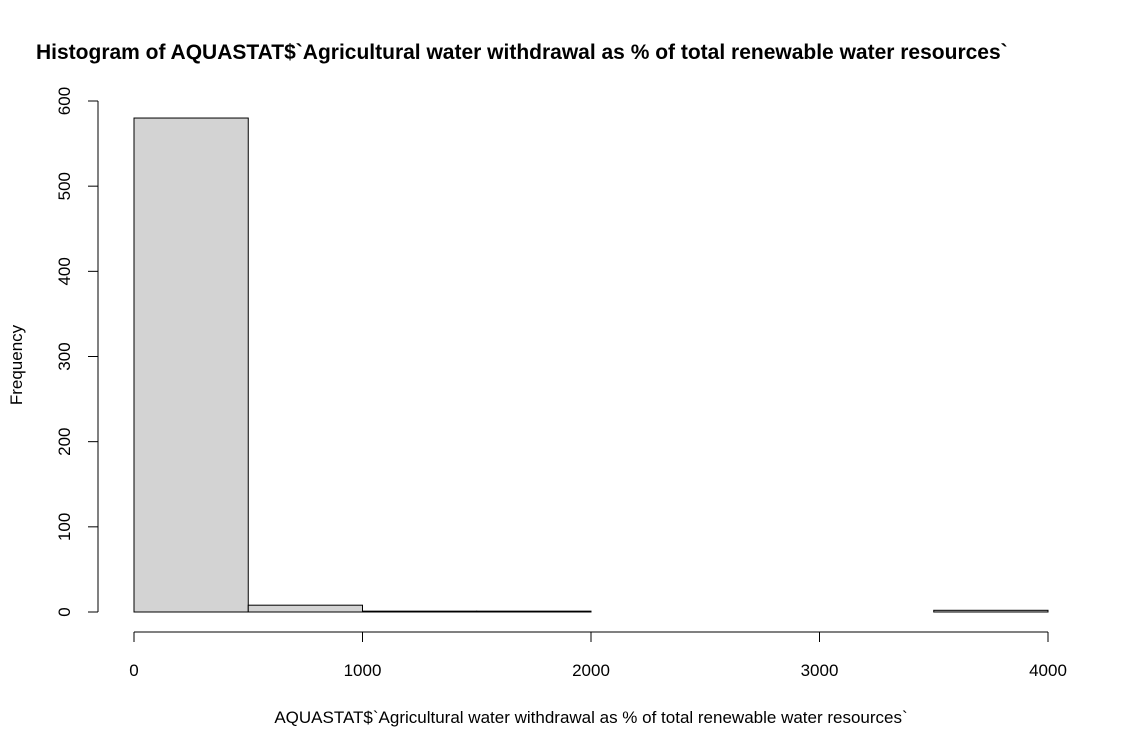 The image size is (1135, 755). I want to click on x-tick-label: 0, so click(133, 670).